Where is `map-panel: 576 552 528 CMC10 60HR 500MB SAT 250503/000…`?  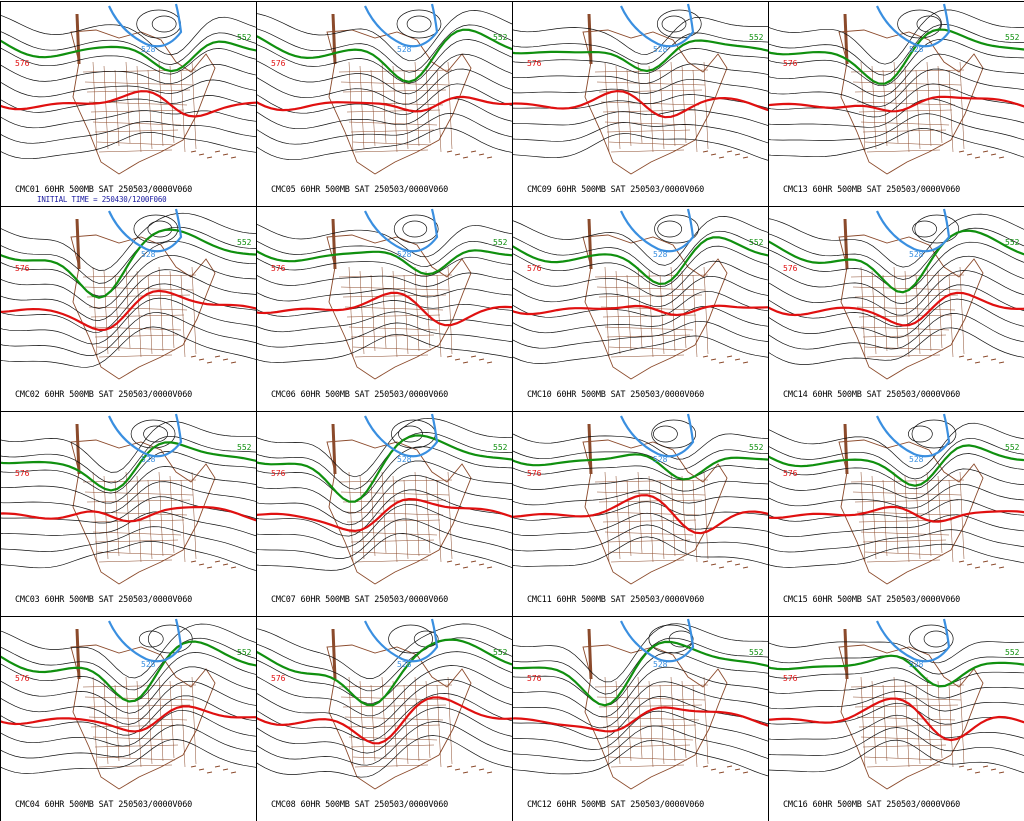 map-panel: 576 552 528 CMC10 60HR 500MB SAT 250503/000… is located at coordinates (640, 308).